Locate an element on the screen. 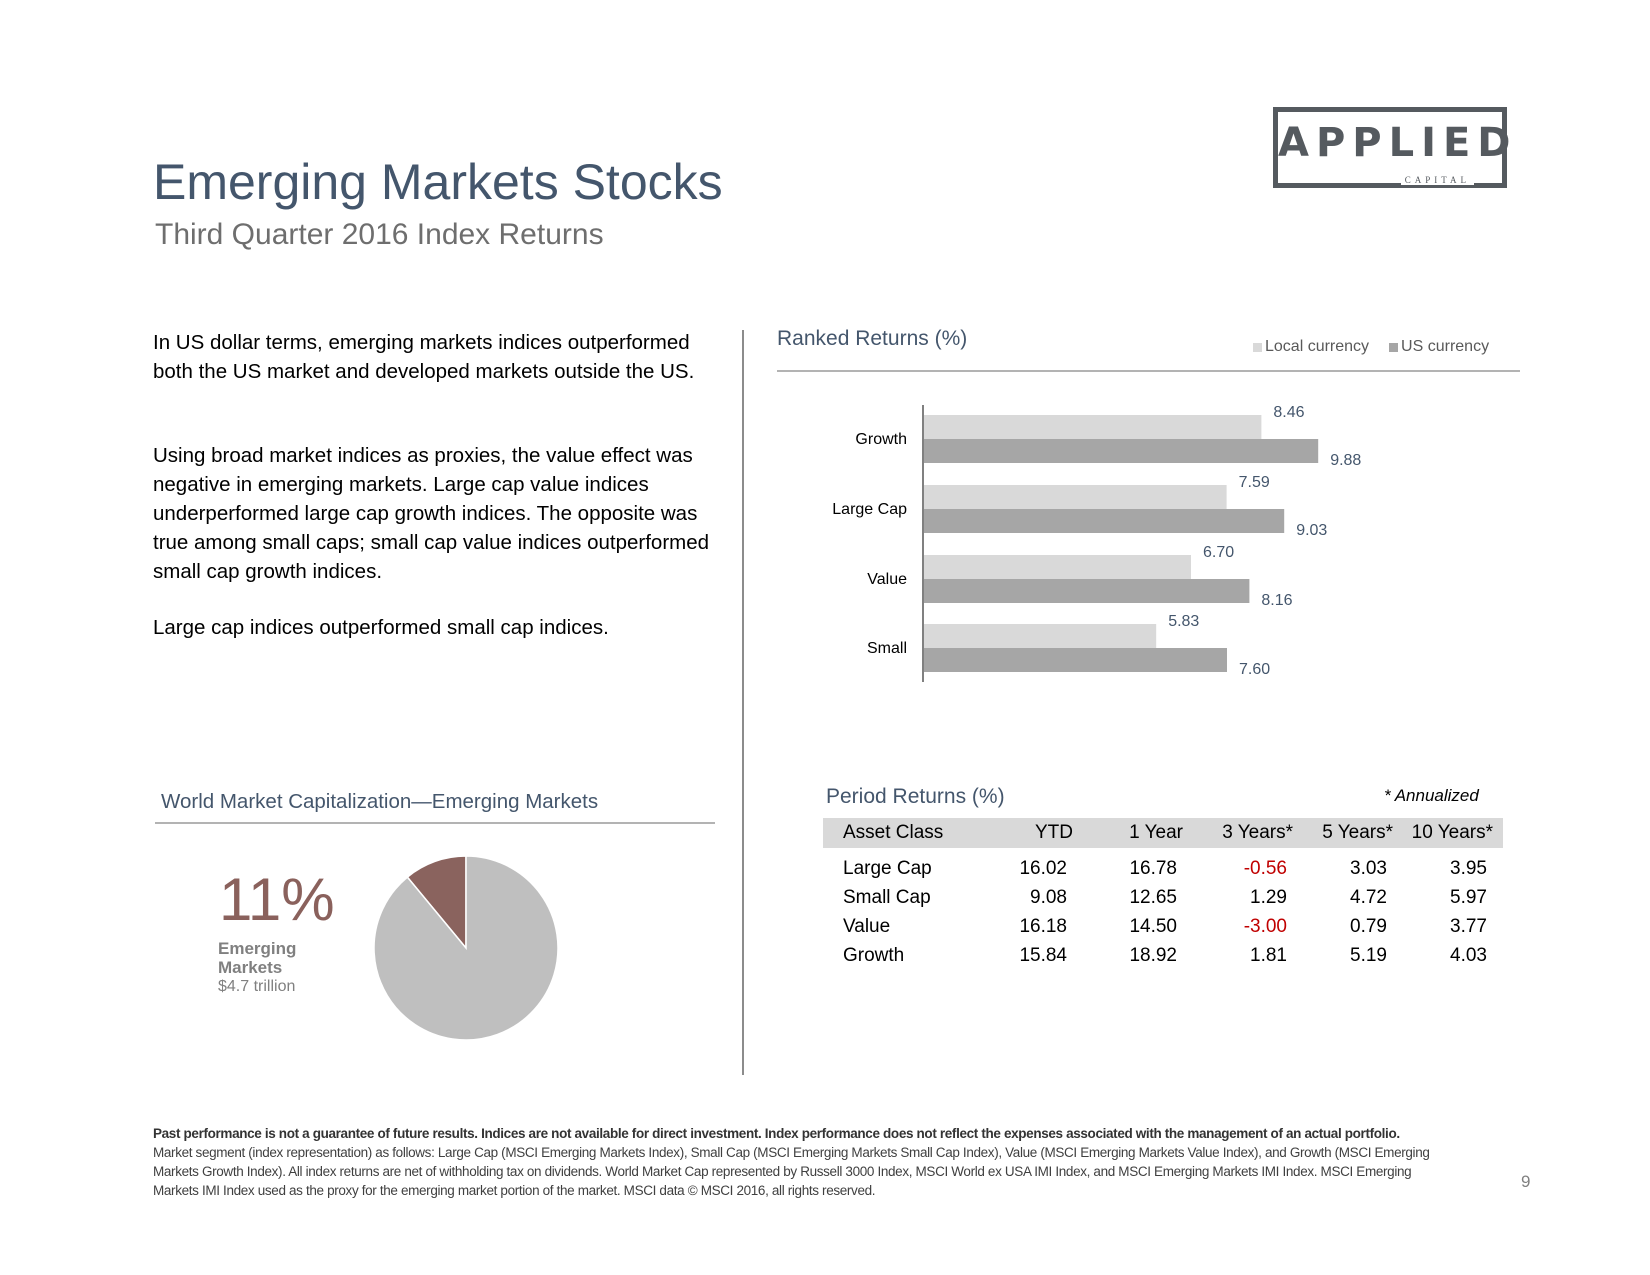  category-label: Small is located at coordinates (887, 648).